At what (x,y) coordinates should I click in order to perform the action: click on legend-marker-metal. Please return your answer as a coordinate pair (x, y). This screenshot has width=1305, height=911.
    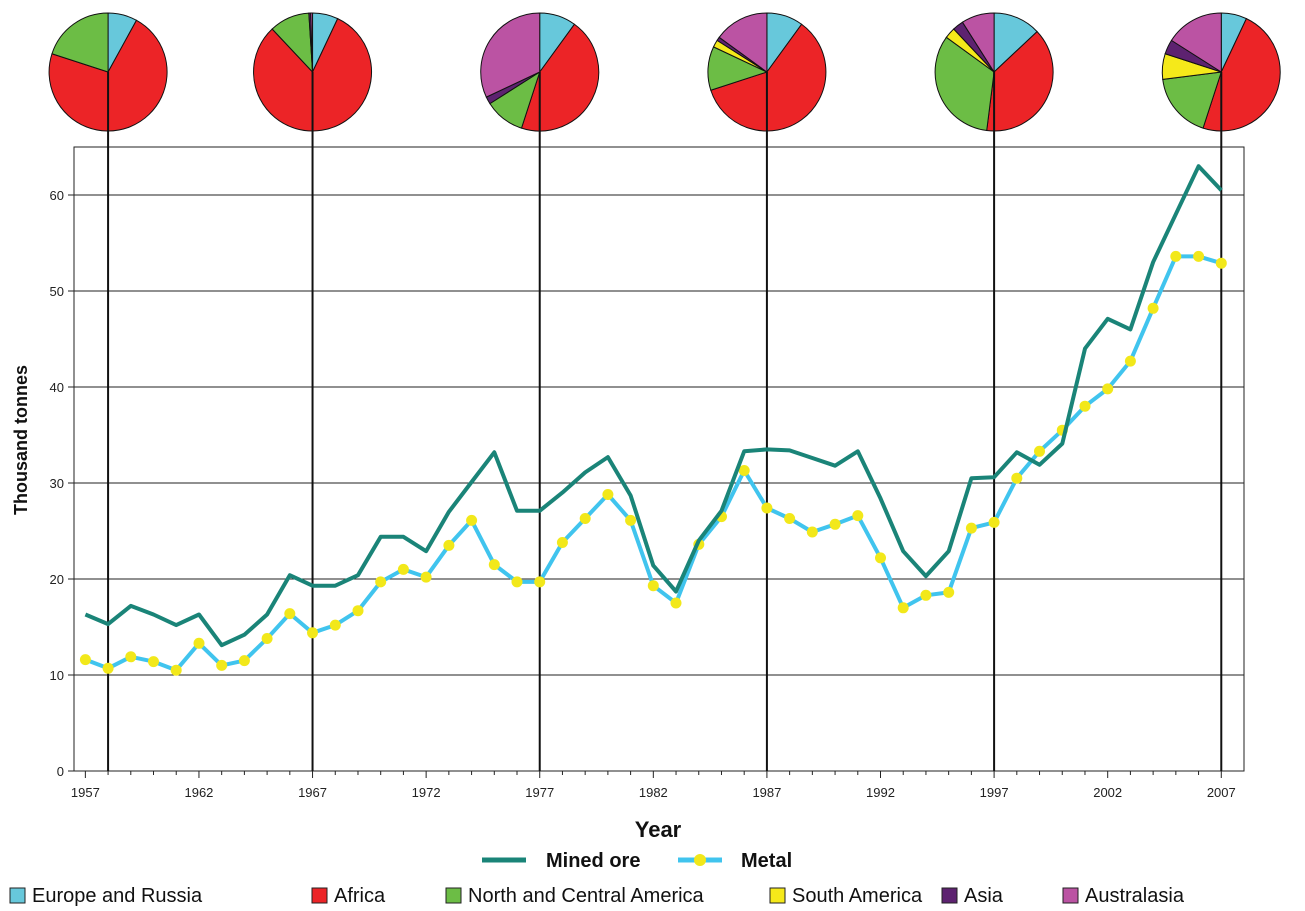
    Looking at the image, I should click on (700, 860).